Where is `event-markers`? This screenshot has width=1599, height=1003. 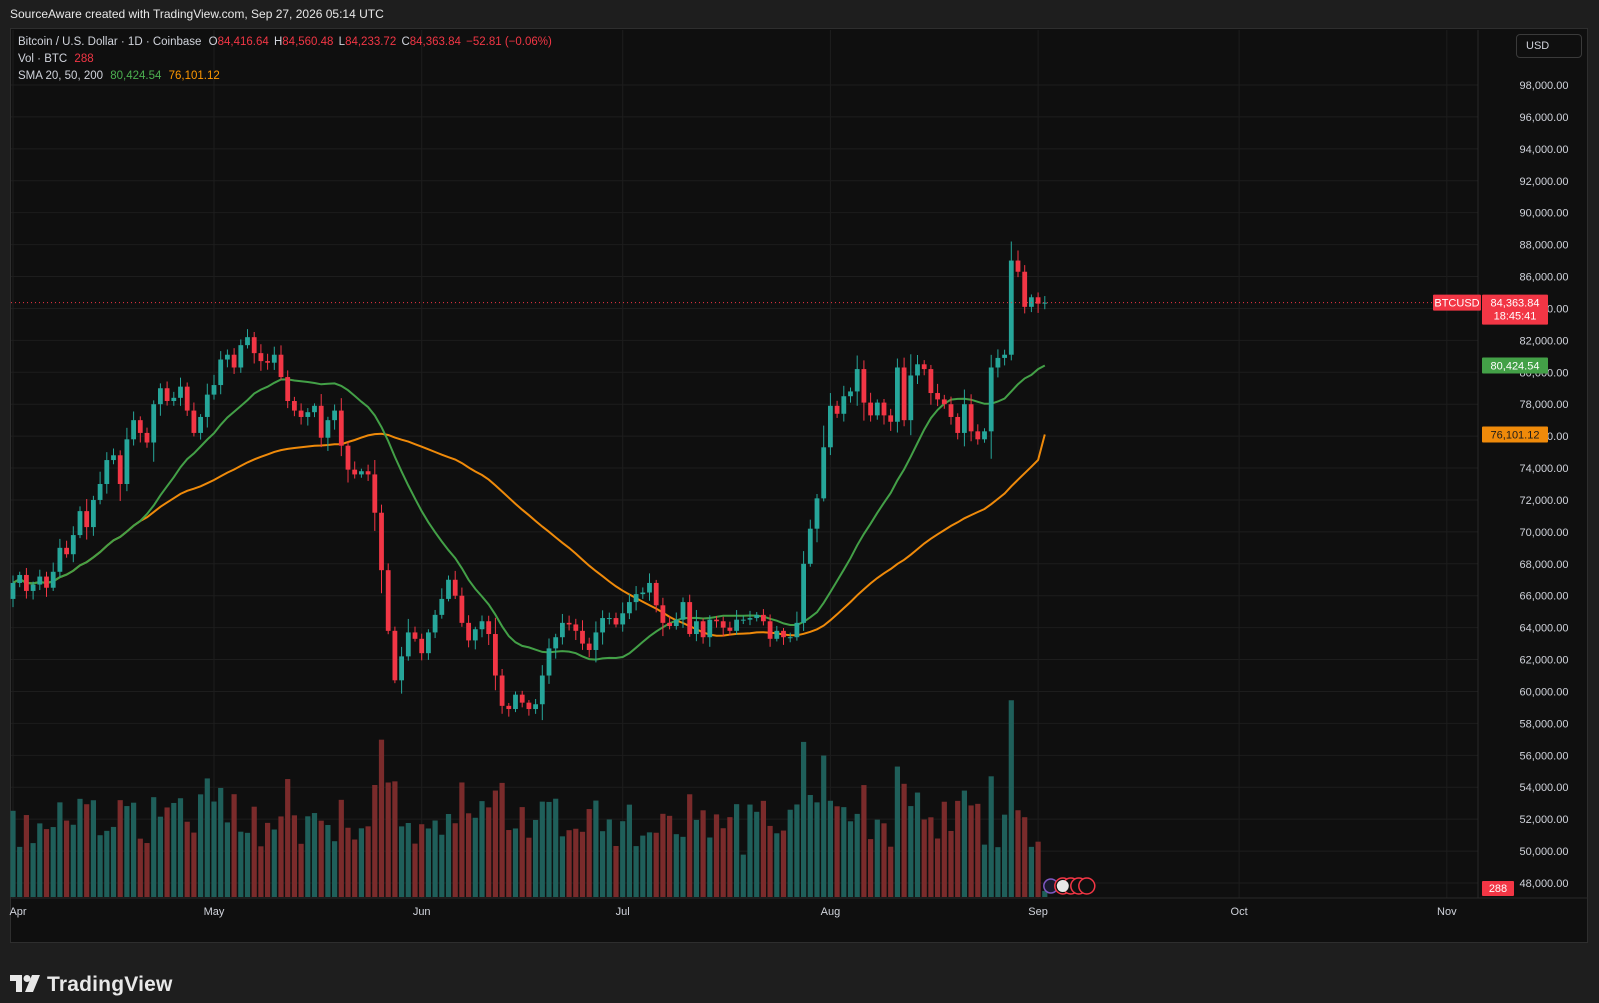
event-markers is located at coordinates (1069, 886).